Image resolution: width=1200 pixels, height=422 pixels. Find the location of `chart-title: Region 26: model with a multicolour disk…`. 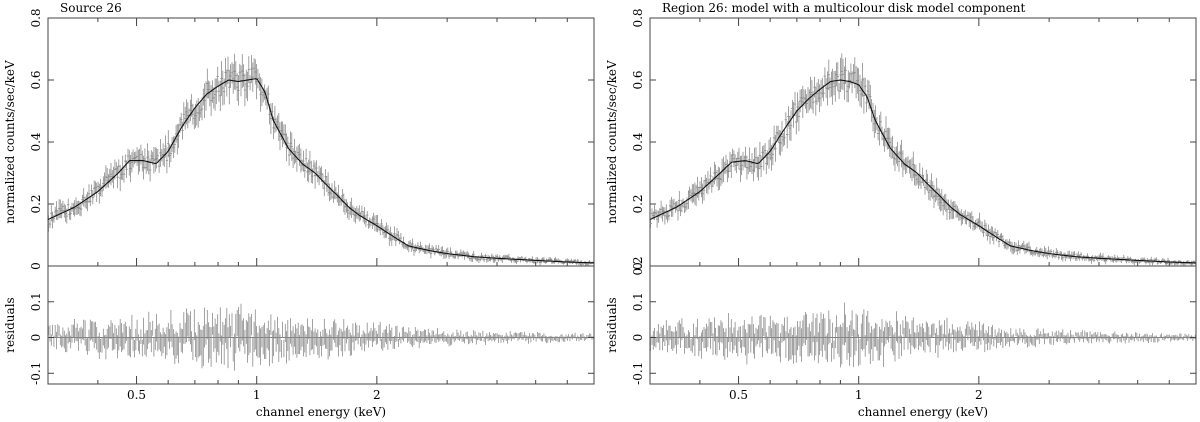

chart-title: Region 26: model with a multicolour disk… is located at coordinates (844, 8).